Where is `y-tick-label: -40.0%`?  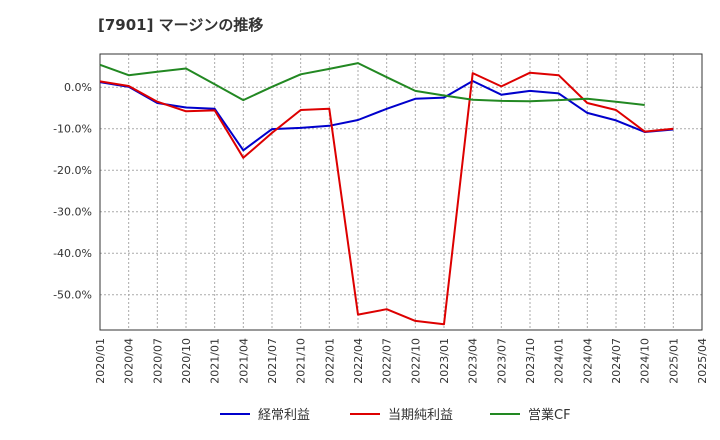 y-tick-label: -40.0% is located at coordinates (72, 253).